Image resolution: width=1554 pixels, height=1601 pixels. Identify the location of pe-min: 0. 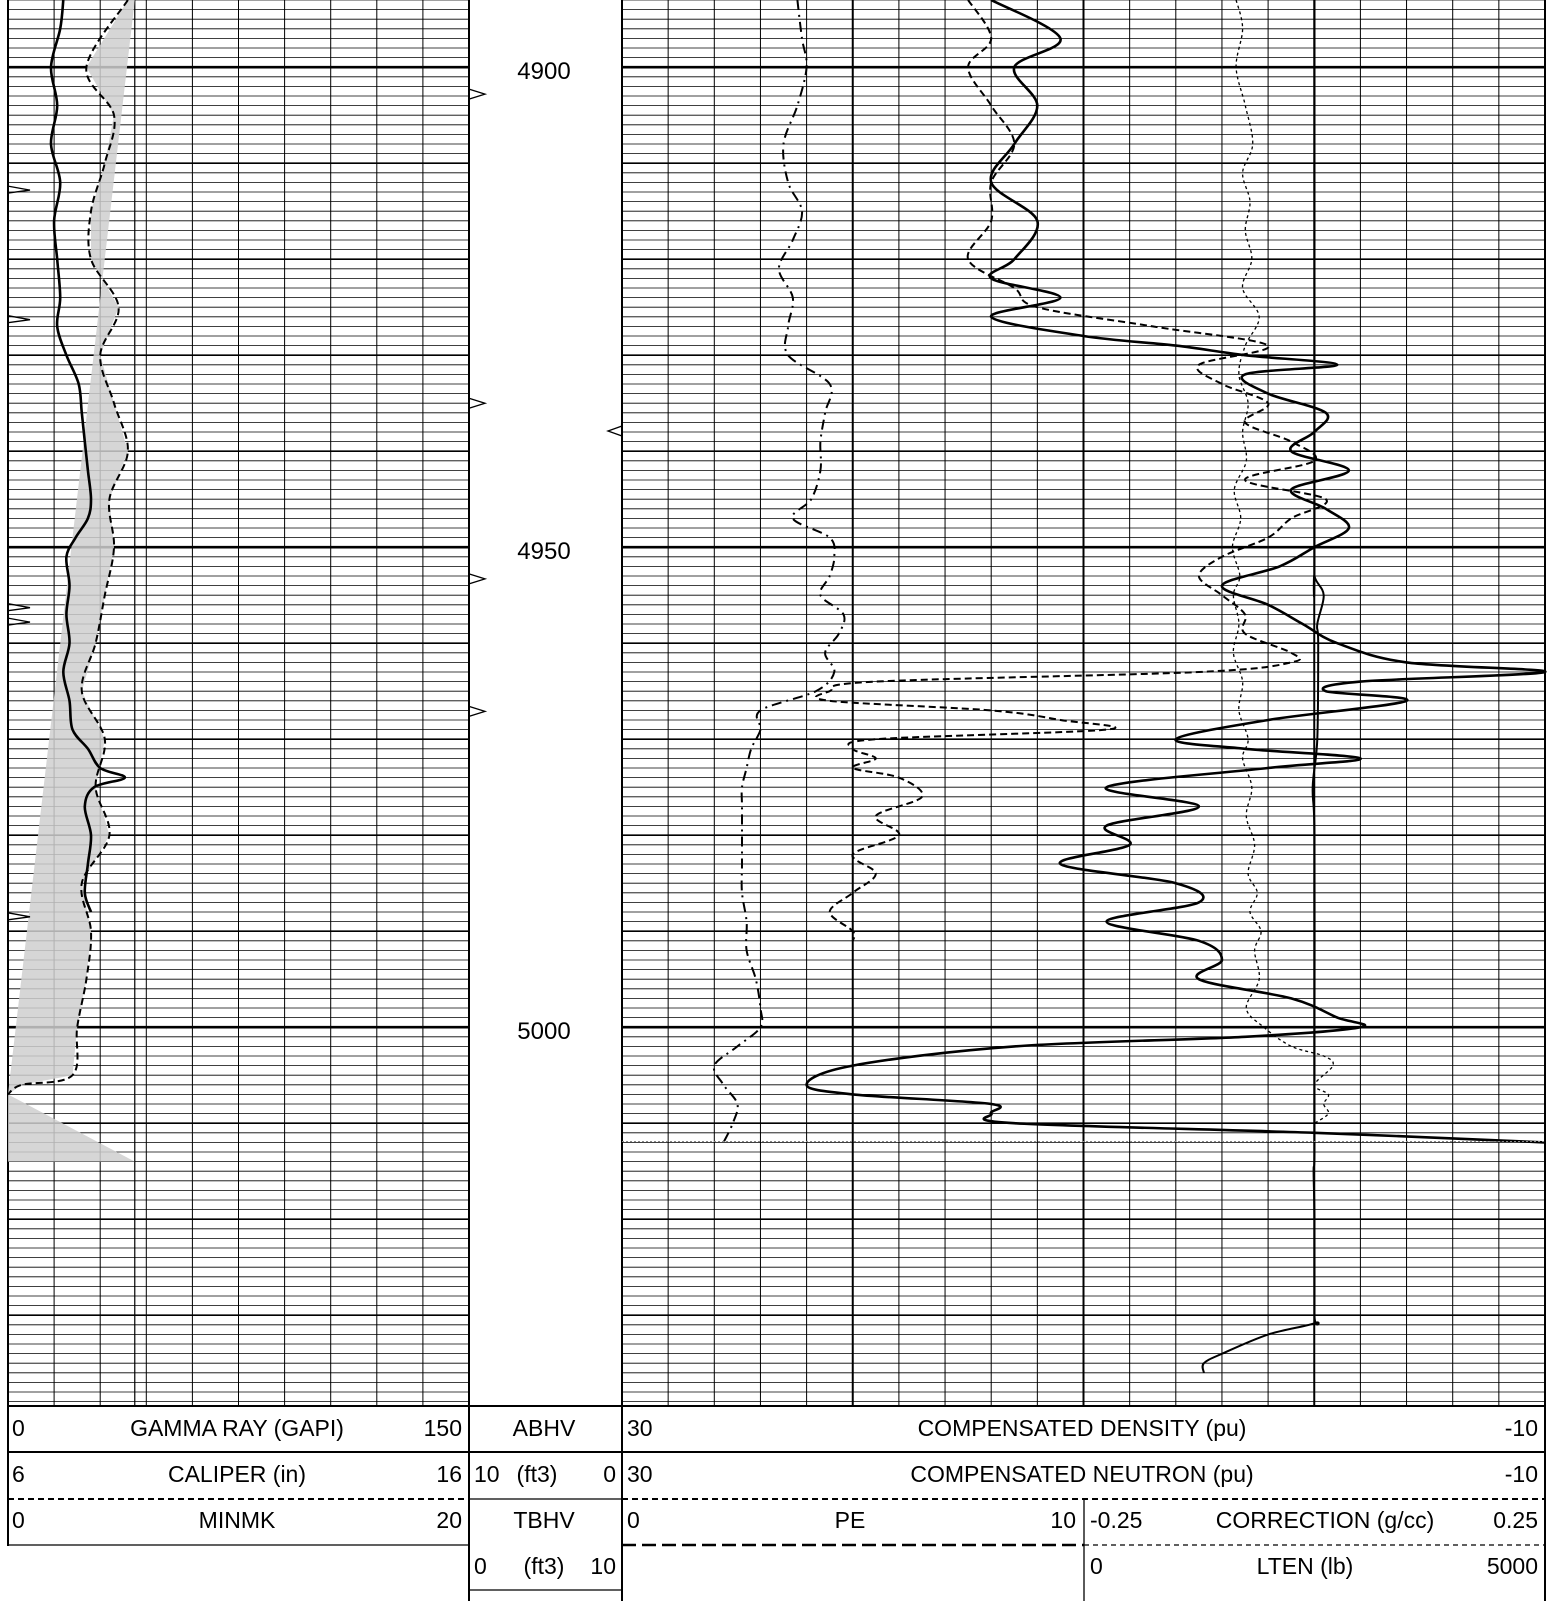
(633, 1520).